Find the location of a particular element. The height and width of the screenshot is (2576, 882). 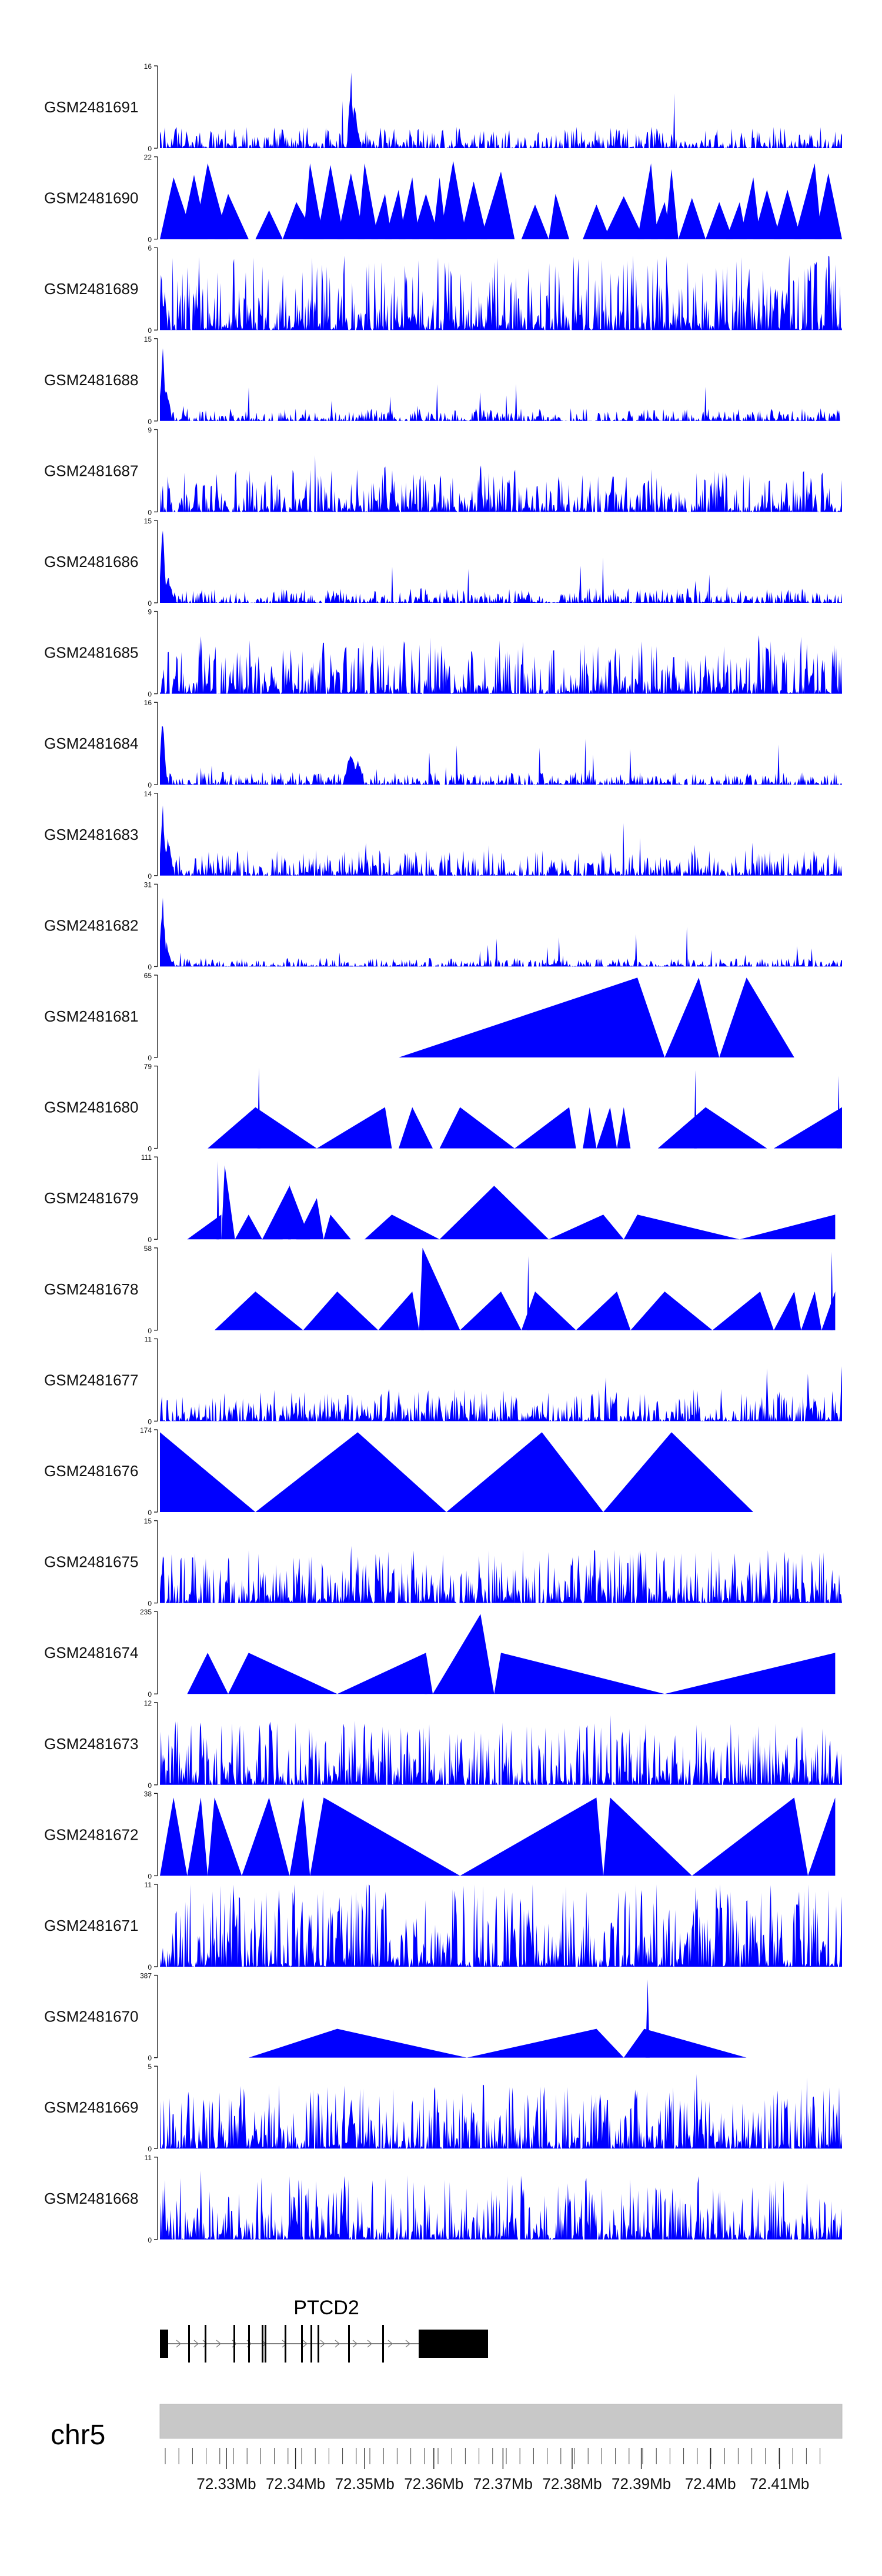

track-GSM2481672: GSM2481672 38 0 is located at coordinates (440, 1835).